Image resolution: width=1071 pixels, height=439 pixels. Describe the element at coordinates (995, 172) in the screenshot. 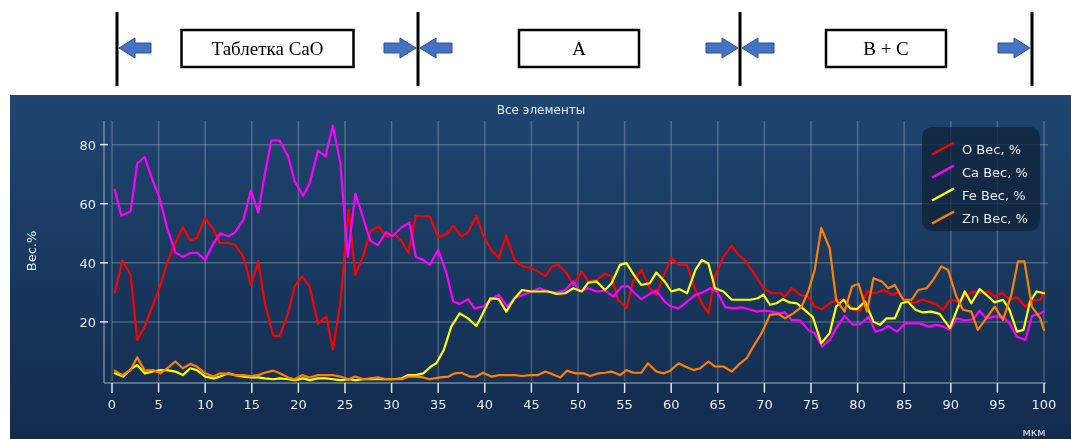

I see `legend-label: Ca Вес, %` at that location.